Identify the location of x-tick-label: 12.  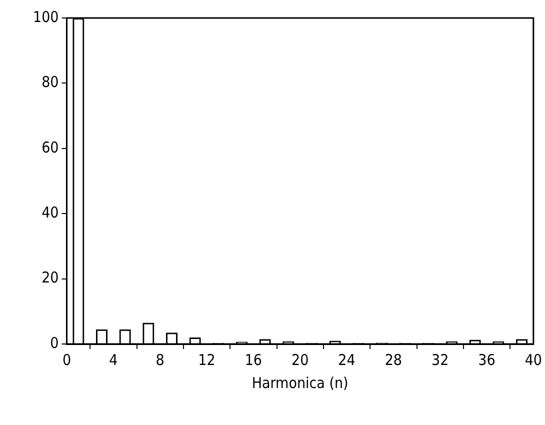
(207, 359).